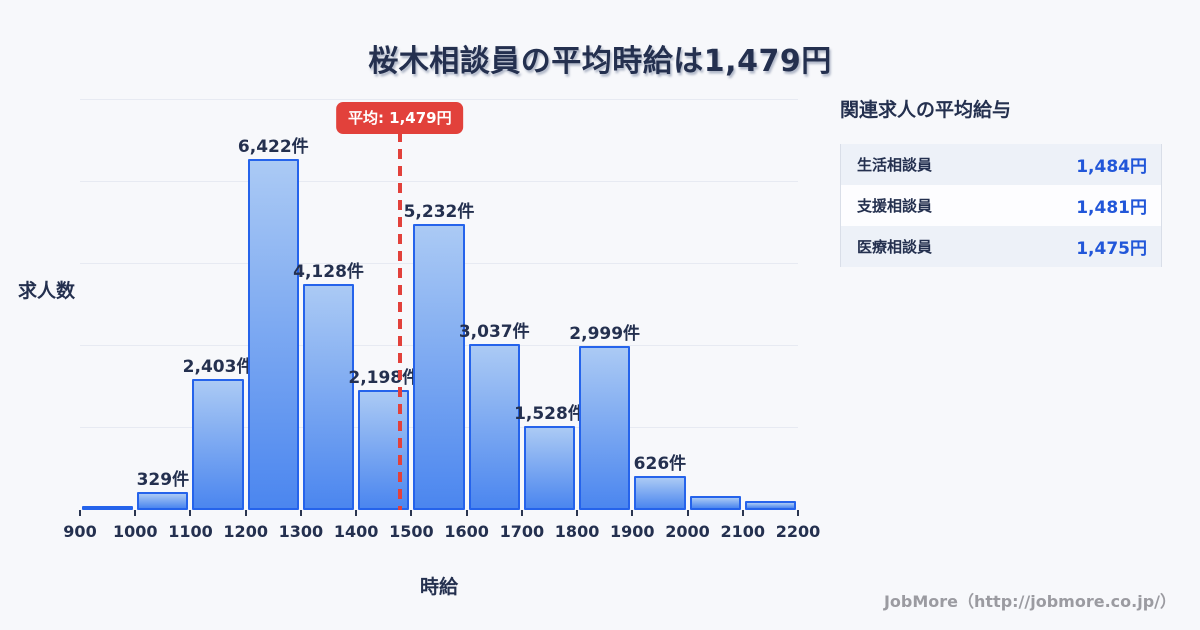 The image size is (1200, 630). I want to click on salary-row: 医療相談員 1,475円, so click(1001, 246).